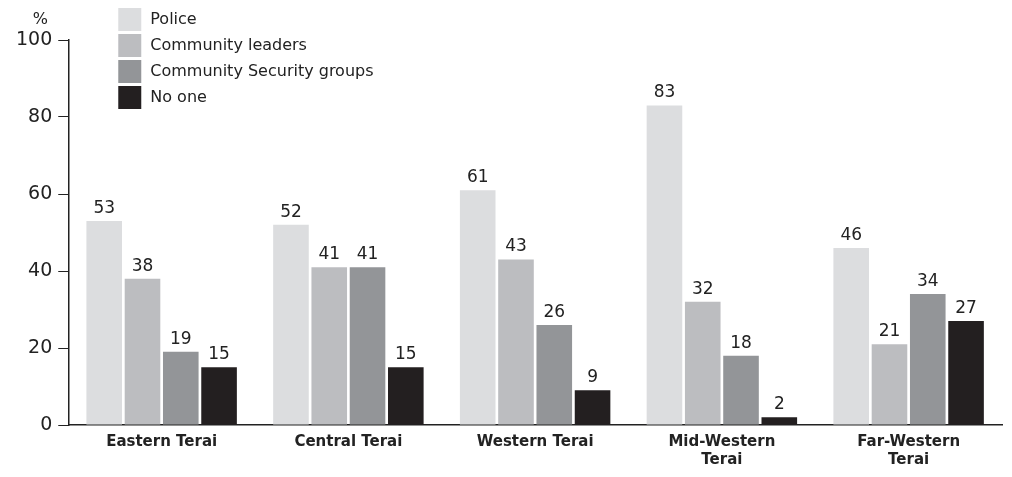 This screenshot has width=1012, height=477. I want to click on data-label: 61, so click(477, 176).